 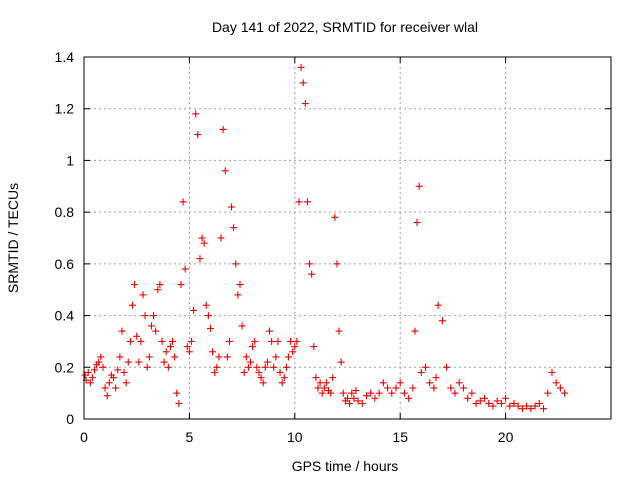 I want to click on y-tick-label: 0.2, so click(x=65, y=367).